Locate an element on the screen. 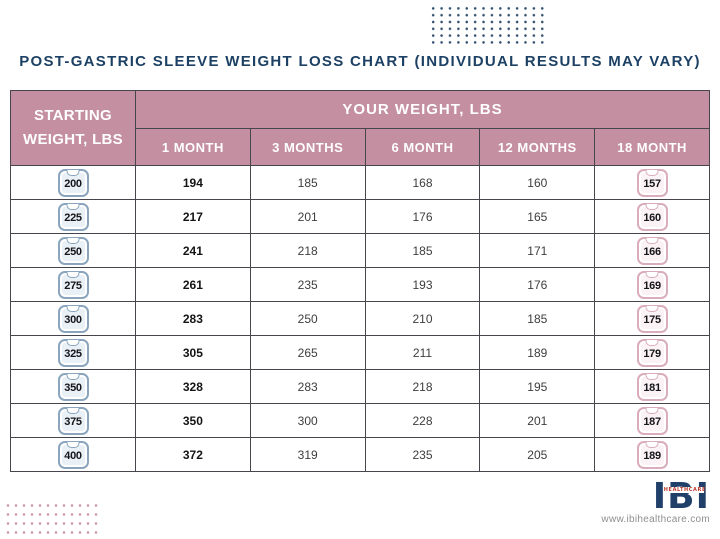  blue-scale-icon: 300 is located at coordinates (73, 318).